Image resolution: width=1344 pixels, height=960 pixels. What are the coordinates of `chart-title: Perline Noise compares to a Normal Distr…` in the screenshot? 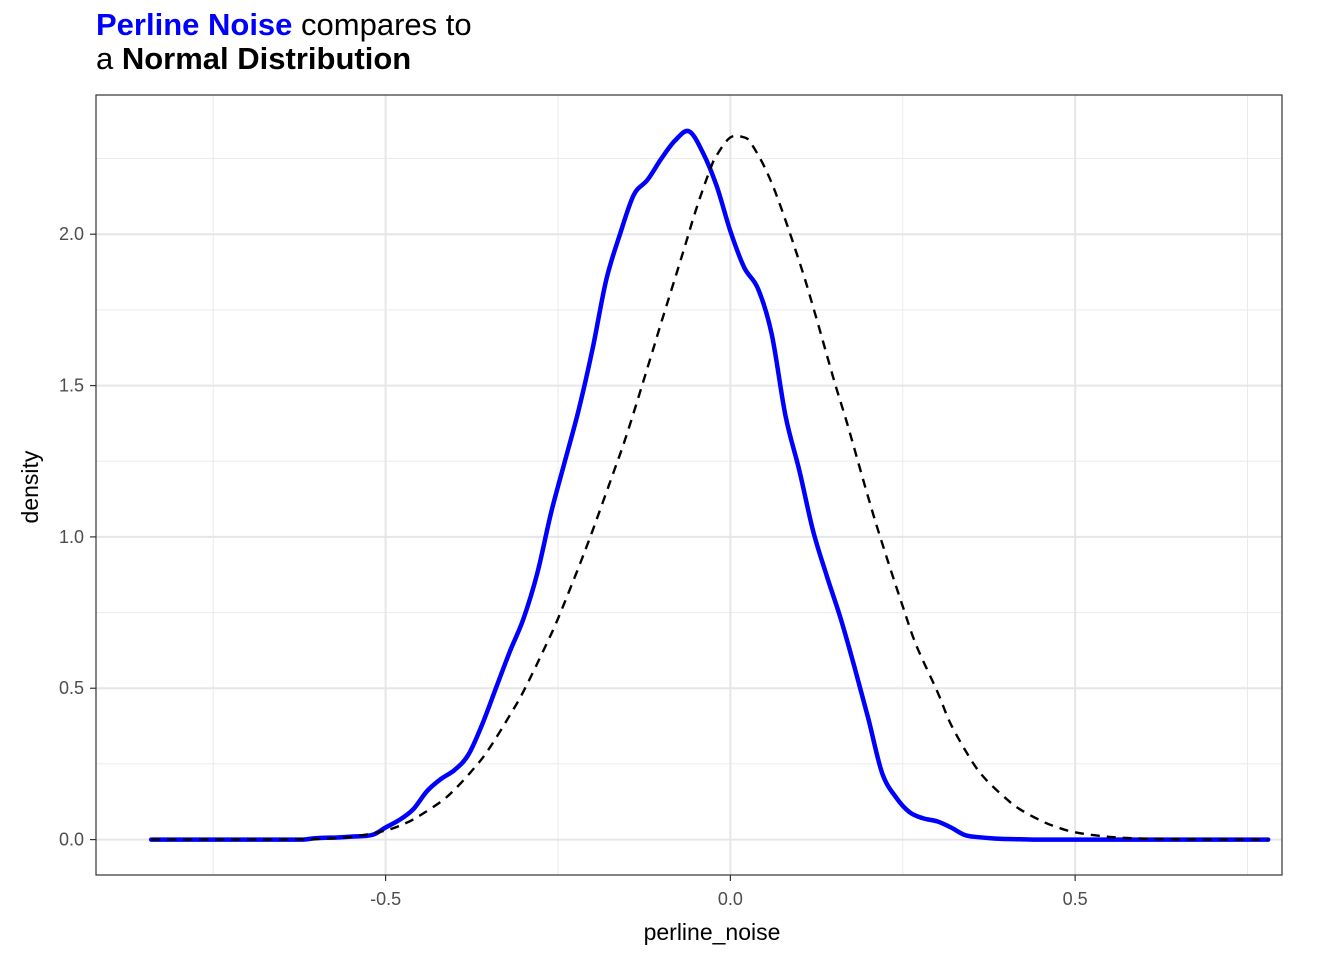 It's located at (284, 42).